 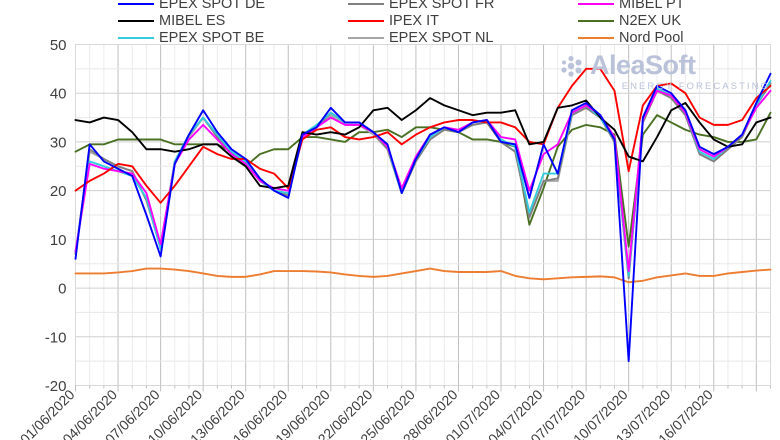 What do you see at coordinates (58, 45) in the screenshot?
I see `y-tick-label: 50` at bounding box center [58, 45].